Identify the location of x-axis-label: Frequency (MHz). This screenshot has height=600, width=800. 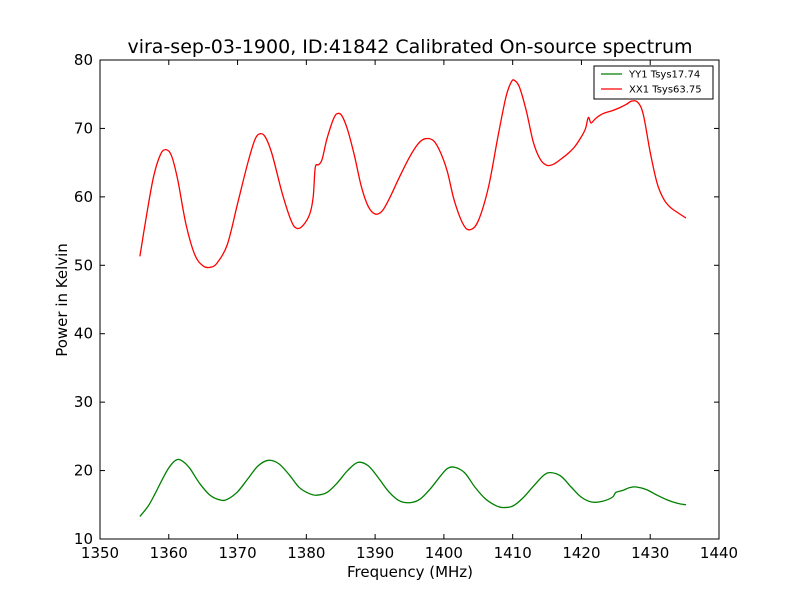
(410, 572).